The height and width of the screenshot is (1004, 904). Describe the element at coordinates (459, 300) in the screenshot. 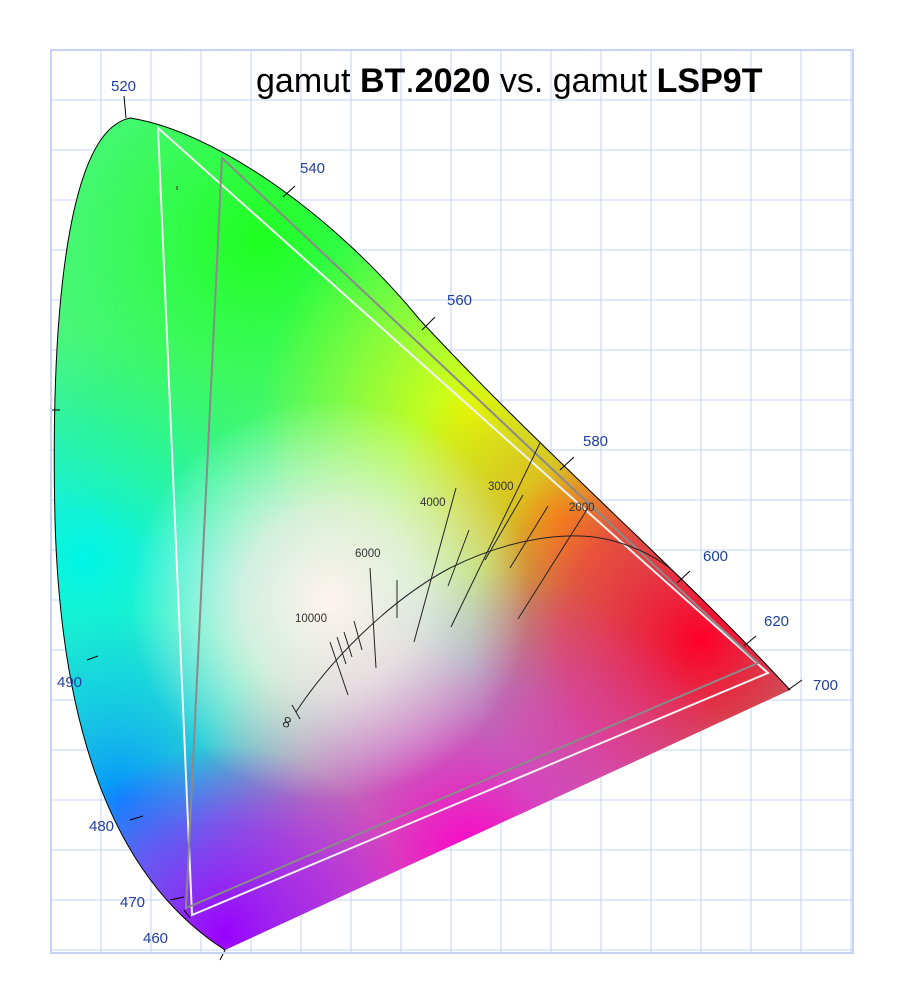

I see `wavelength-label: 560` at that location.